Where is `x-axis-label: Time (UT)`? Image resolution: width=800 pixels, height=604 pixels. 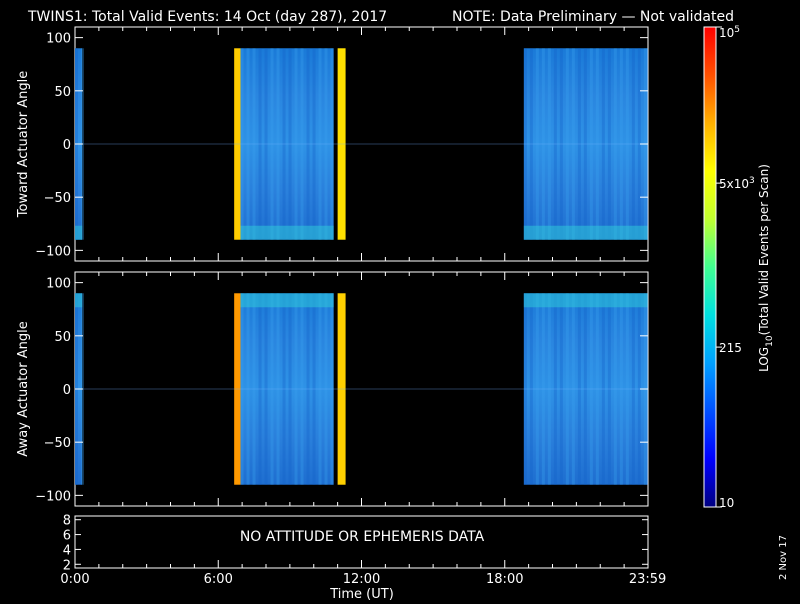
x-axis-label: Time (UT) is located at coordinates (361, 593).